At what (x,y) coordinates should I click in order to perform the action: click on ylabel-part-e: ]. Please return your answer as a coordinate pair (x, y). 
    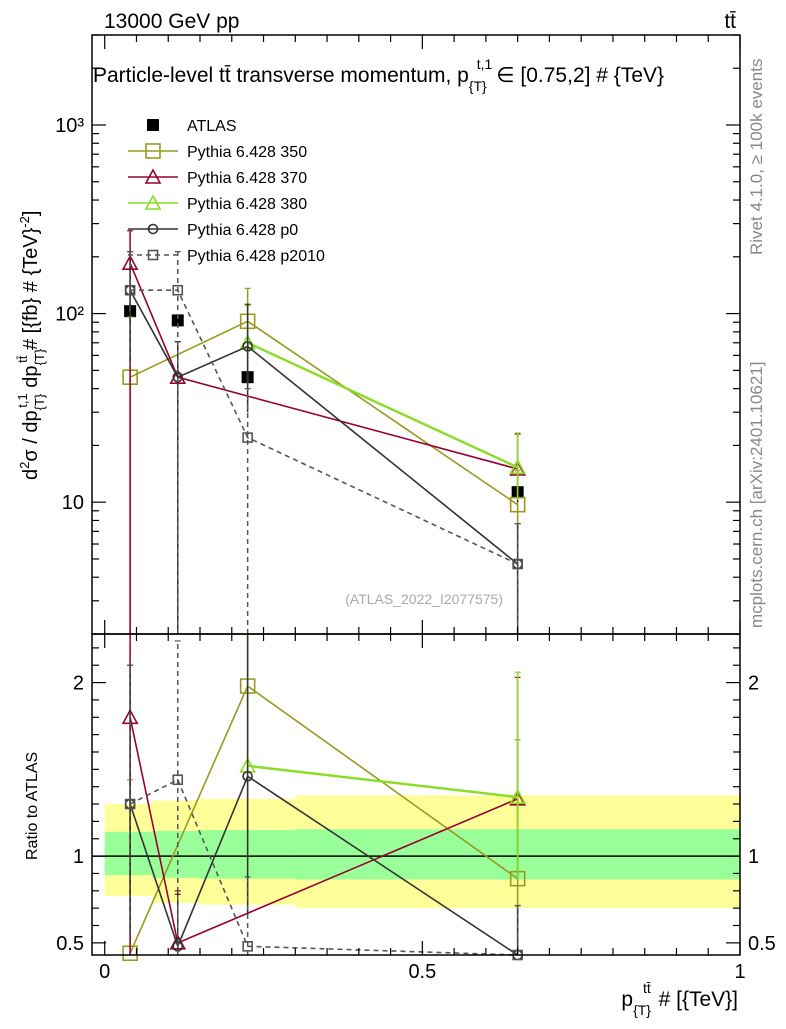
    Looking at the image, I should click on (31, 214).